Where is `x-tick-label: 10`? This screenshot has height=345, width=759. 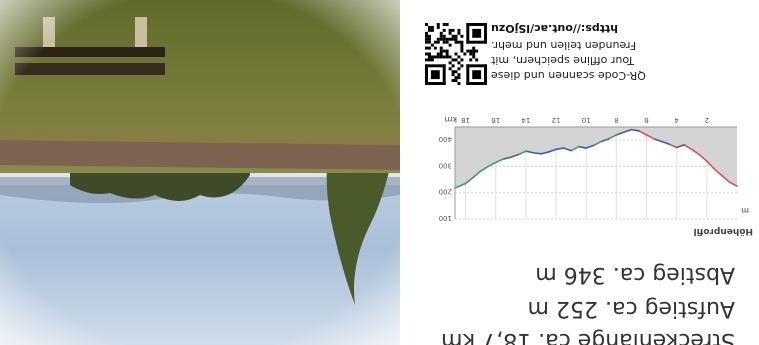
x-tick-label: 10 is located at coordinates (586, 120).